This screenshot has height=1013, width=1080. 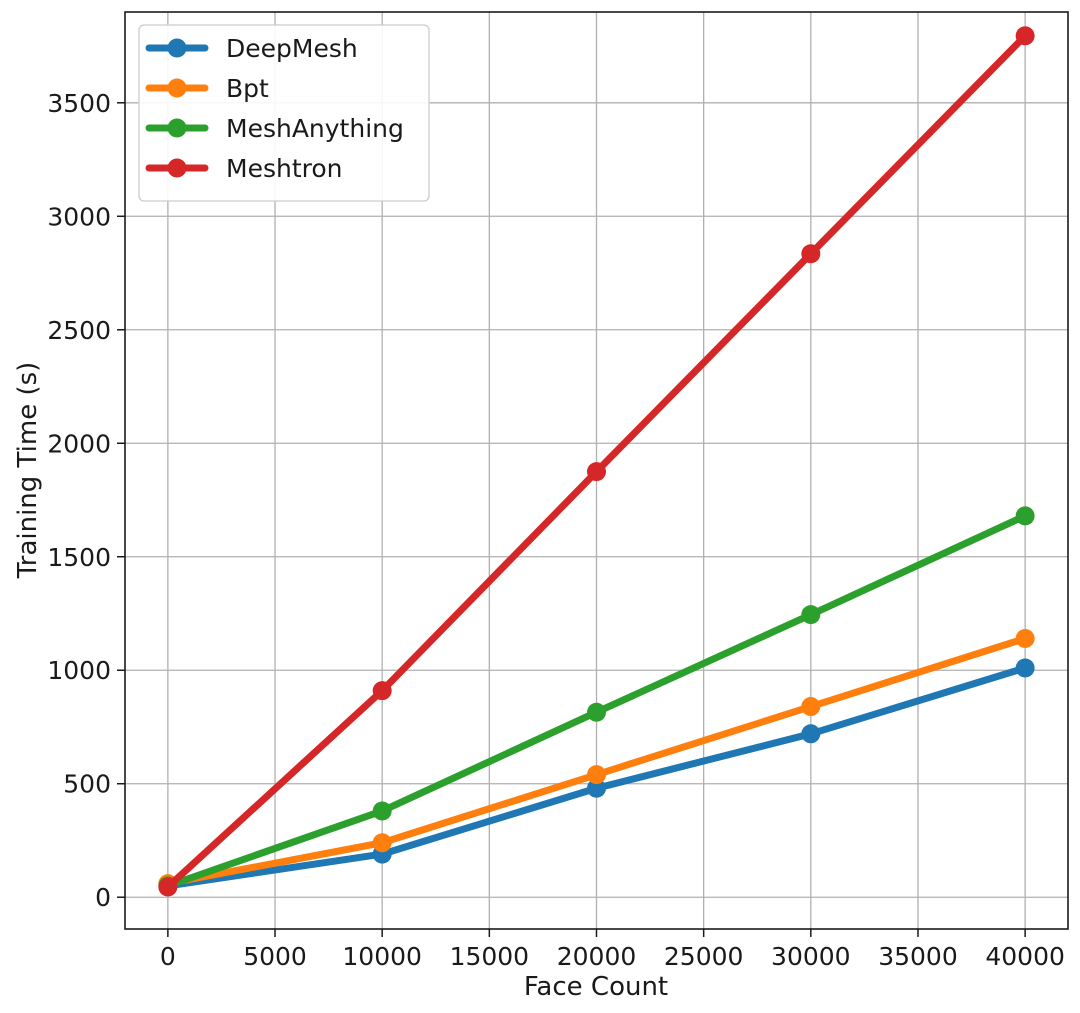 I want to click on y-tick-label: 1500, so click(x=79, y=557).